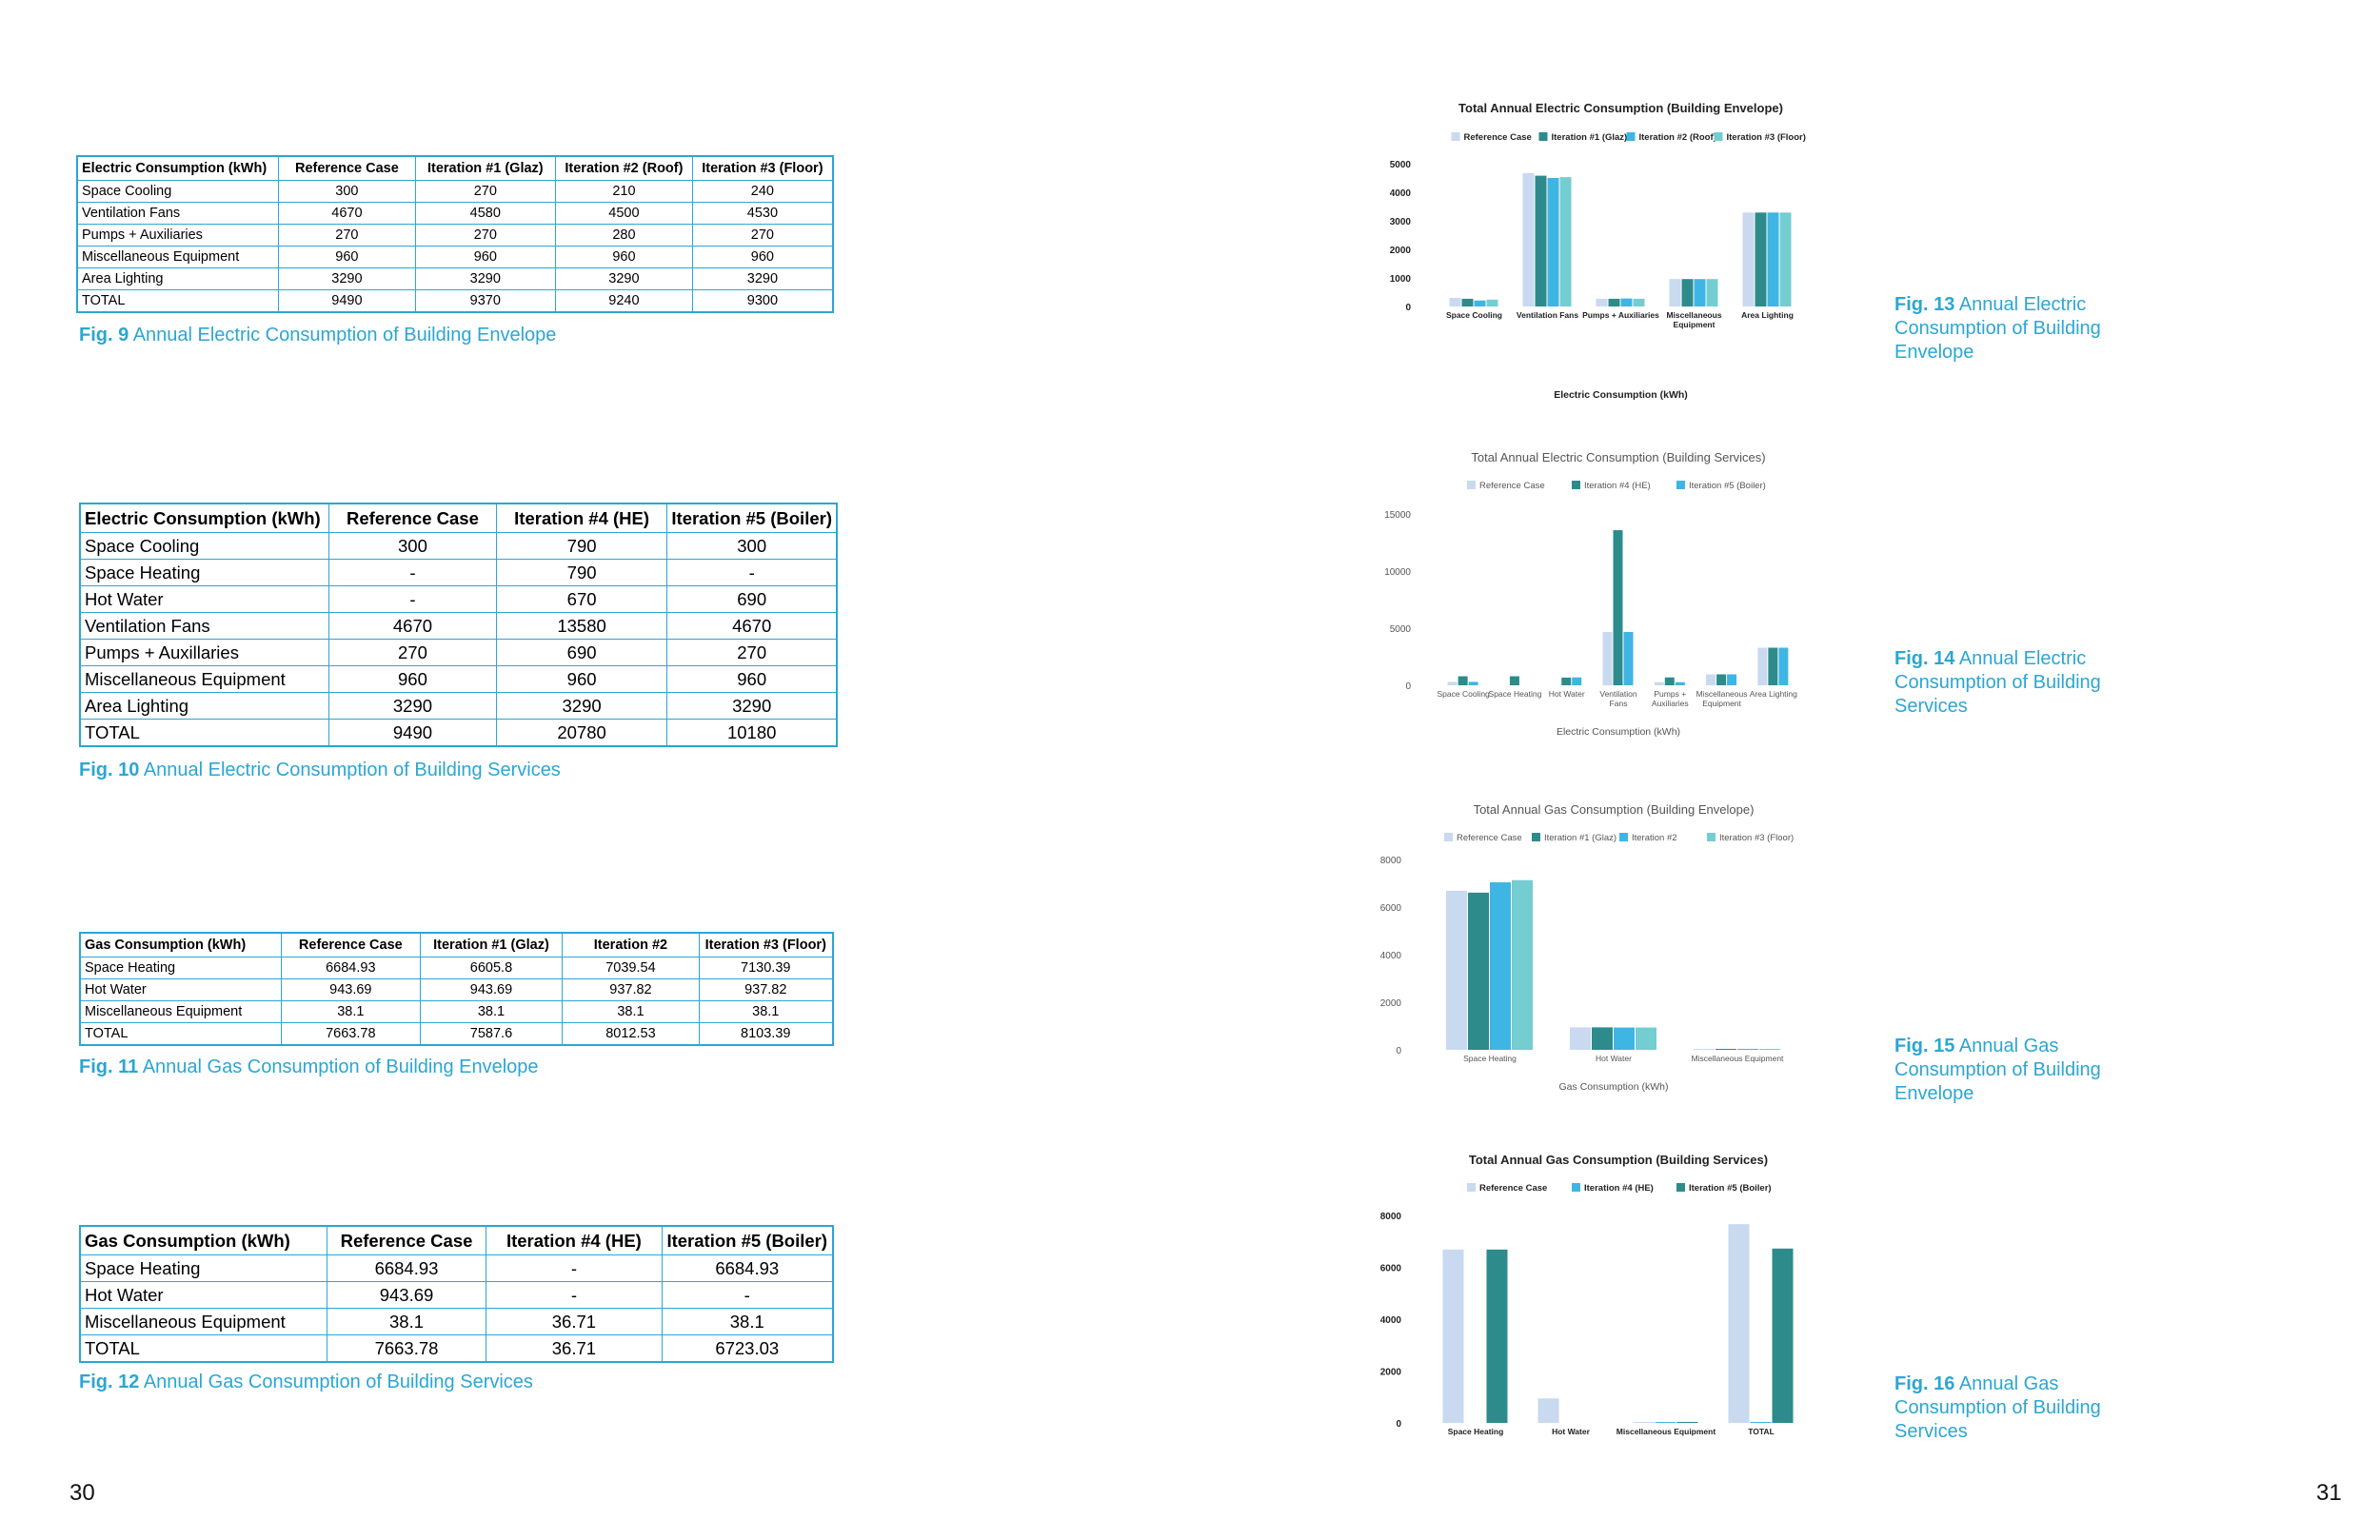  What do you see at coordinates (1666, 1431) in the screenshot?
I see `x-category-label: Miscellaneous Equipment` at bounding box center [1666, 1431].